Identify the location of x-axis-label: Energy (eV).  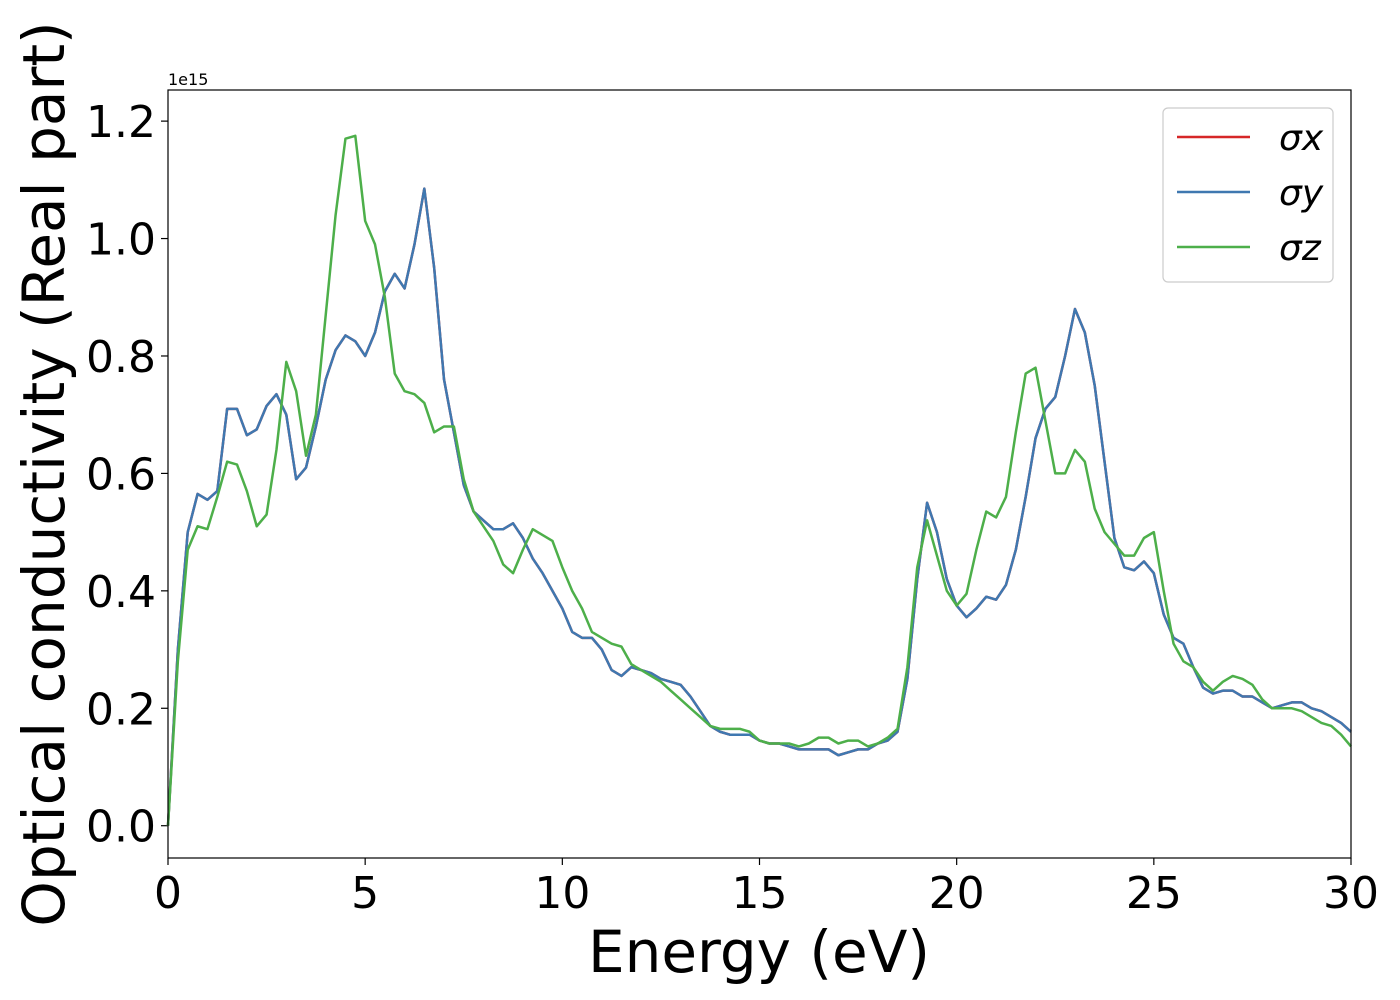
(759, 952).